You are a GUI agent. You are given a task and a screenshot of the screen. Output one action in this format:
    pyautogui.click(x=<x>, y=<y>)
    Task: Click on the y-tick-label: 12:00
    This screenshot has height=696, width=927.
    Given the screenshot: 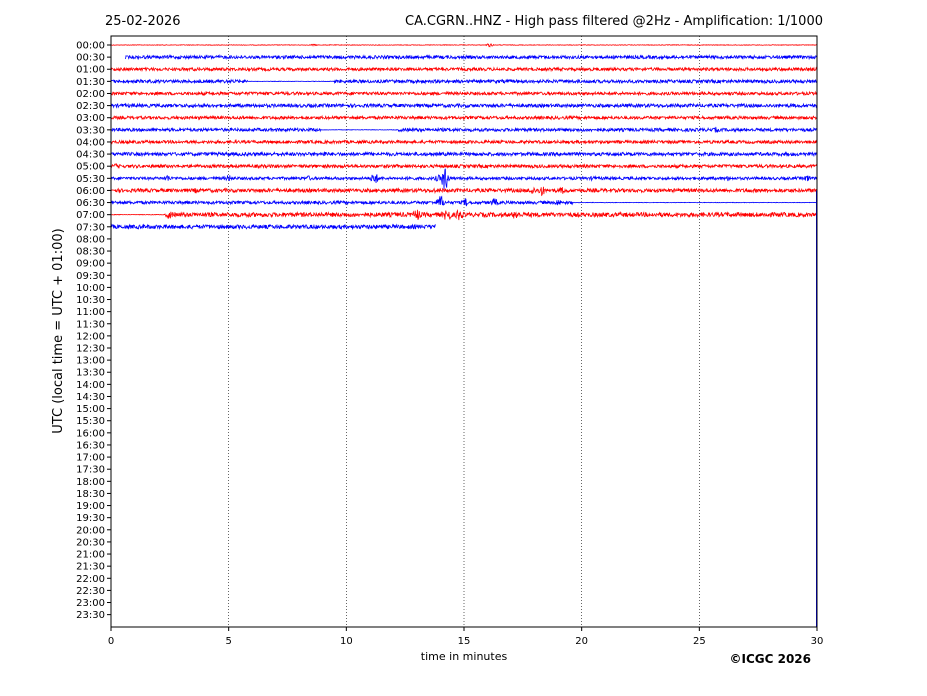 What is the action you would take?
    pyautogui.click(x=90, y=336)
    